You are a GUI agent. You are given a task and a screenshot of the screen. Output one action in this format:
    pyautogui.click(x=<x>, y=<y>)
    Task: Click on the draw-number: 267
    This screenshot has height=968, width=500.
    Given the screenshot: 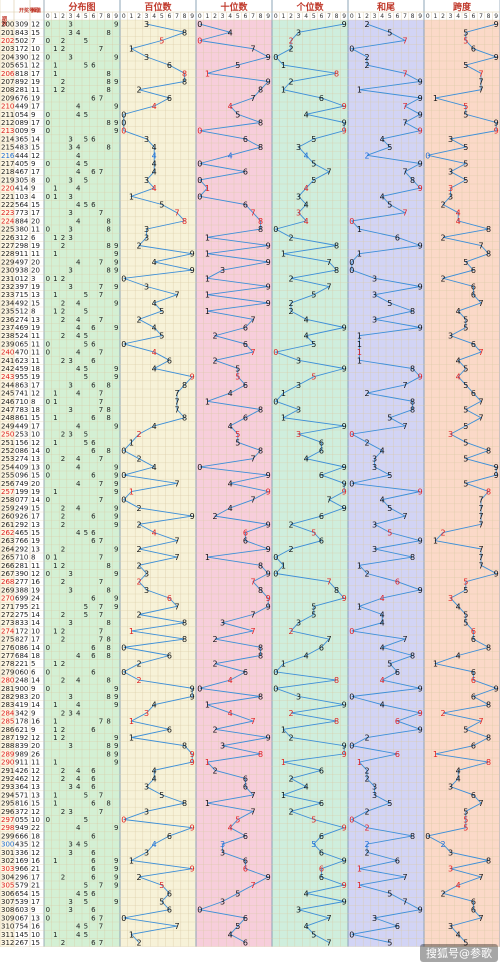 What is the action you would take?
    pyautogui.click(x=21, y=943)
    